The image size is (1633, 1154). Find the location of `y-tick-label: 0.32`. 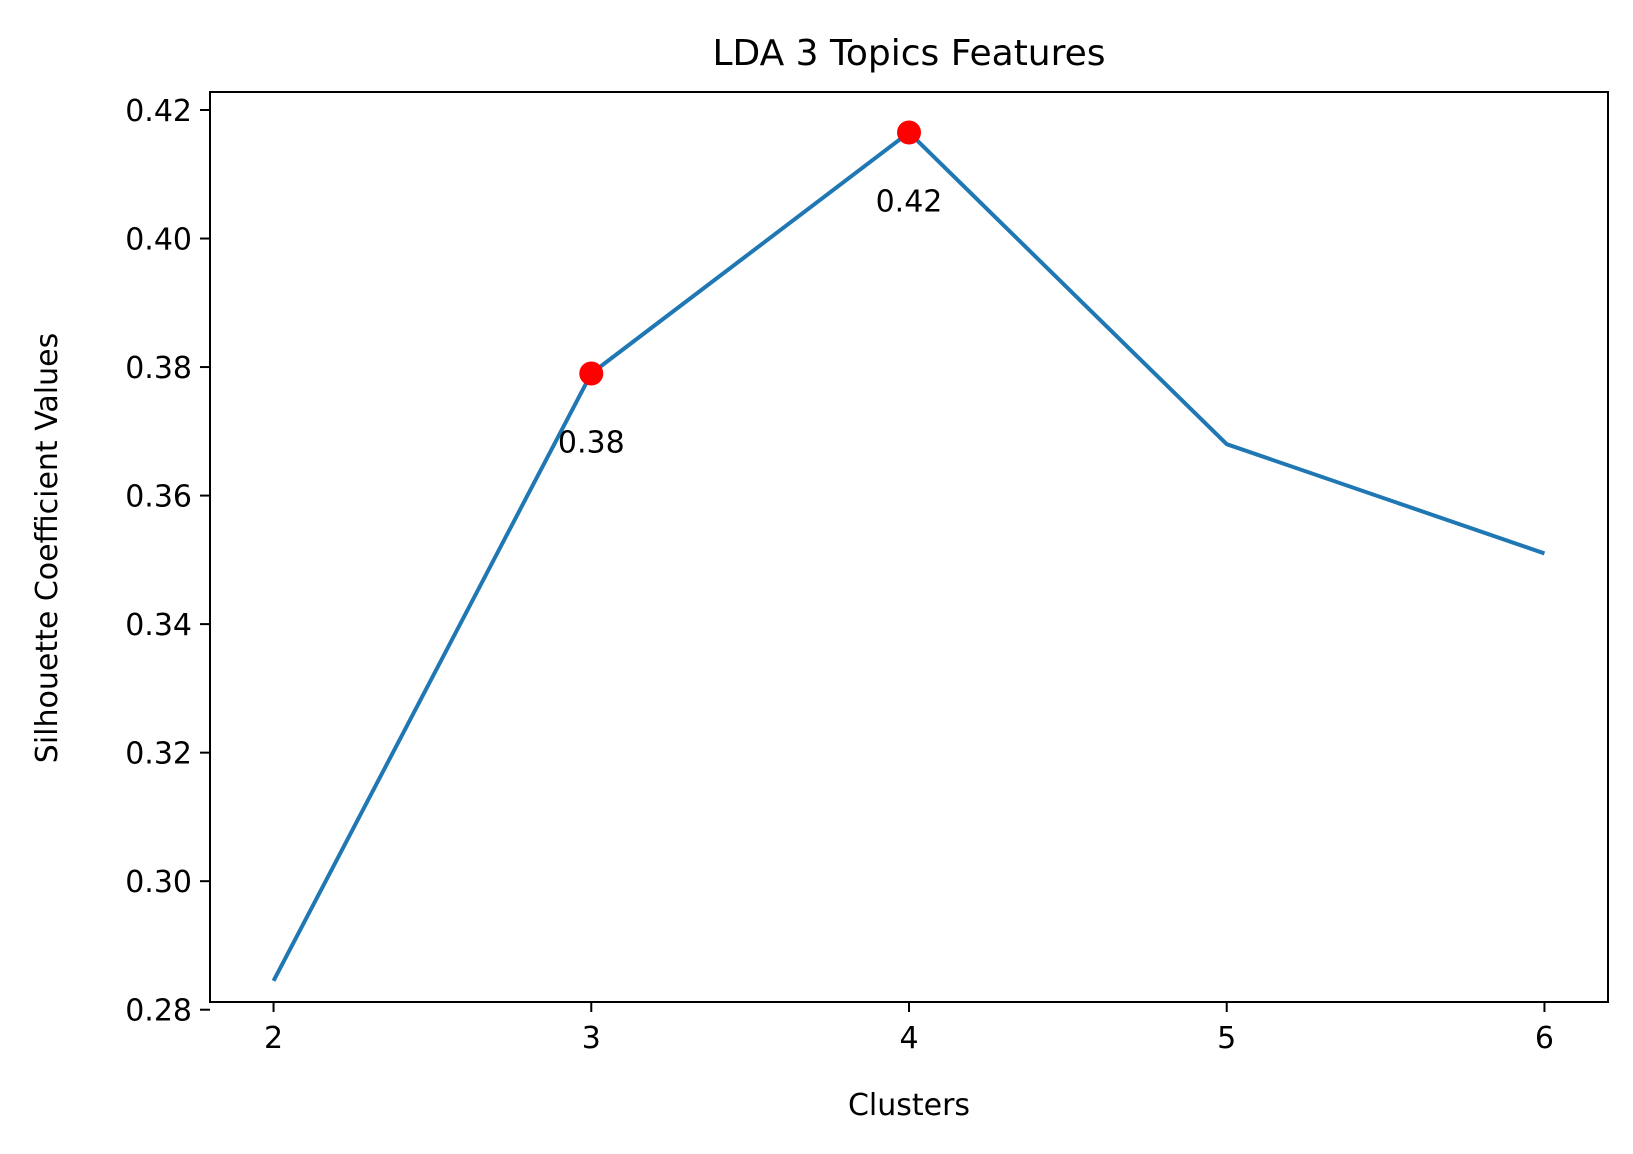

y-tick-label: 0.32 is located at coordinates (158, 754).